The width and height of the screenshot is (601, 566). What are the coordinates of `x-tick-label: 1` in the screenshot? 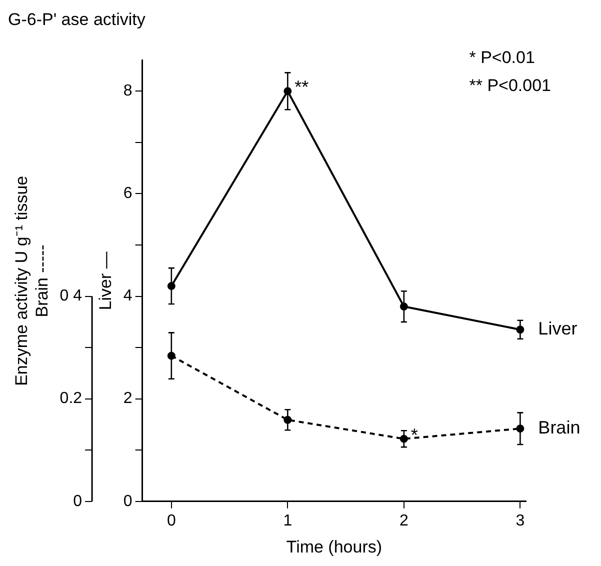 It's located at (287, 521).